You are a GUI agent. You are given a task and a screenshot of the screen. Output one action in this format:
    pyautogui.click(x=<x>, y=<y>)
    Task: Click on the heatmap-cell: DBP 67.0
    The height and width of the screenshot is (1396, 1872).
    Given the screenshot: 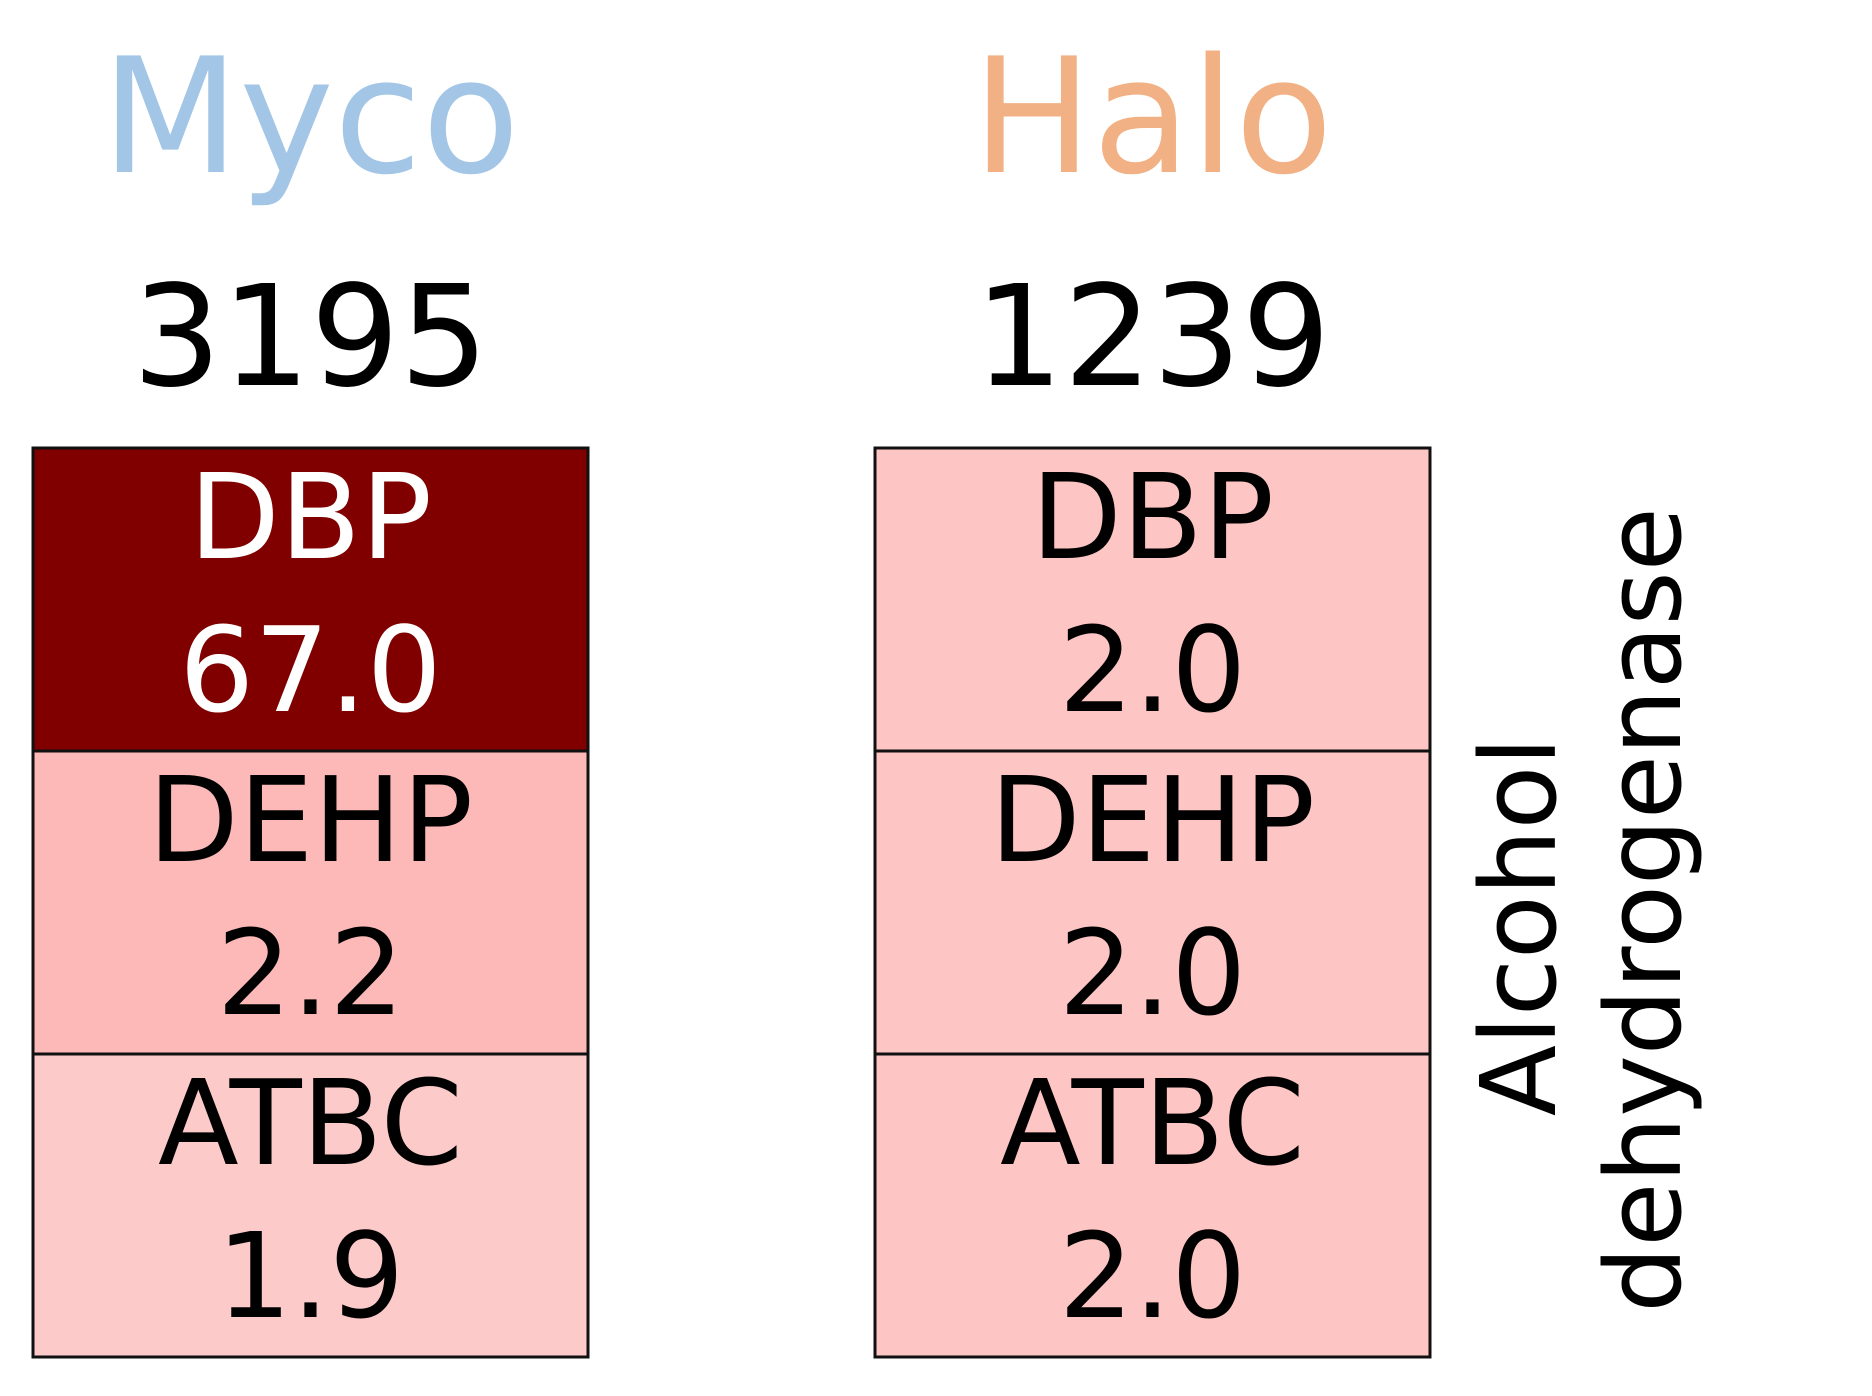 What is the action you would take?
    pyautogui.click(x=310, y=599)
    